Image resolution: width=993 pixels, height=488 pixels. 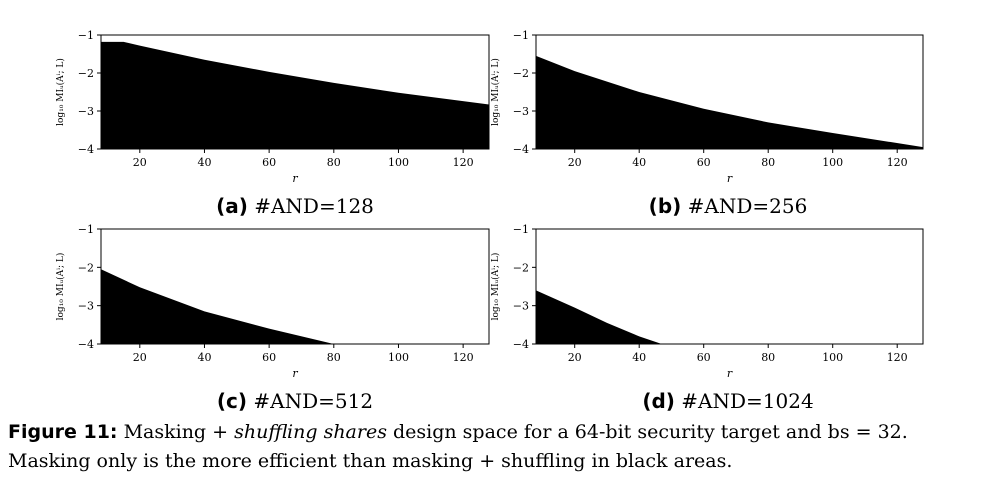 What do you see at coordinates (86, 111) in the screenshot?
I see `chart-a-ytick-label: −3` at bounding box center [86, 111].